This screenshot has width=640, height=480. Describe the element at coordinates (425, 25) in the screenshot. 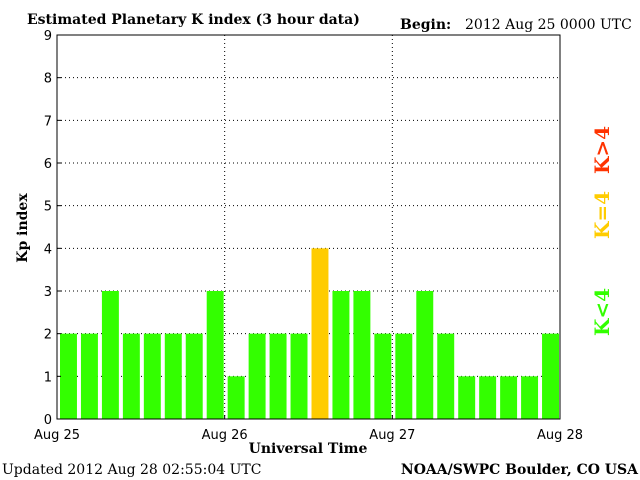

I see `begin-label: Begin:` at that location.